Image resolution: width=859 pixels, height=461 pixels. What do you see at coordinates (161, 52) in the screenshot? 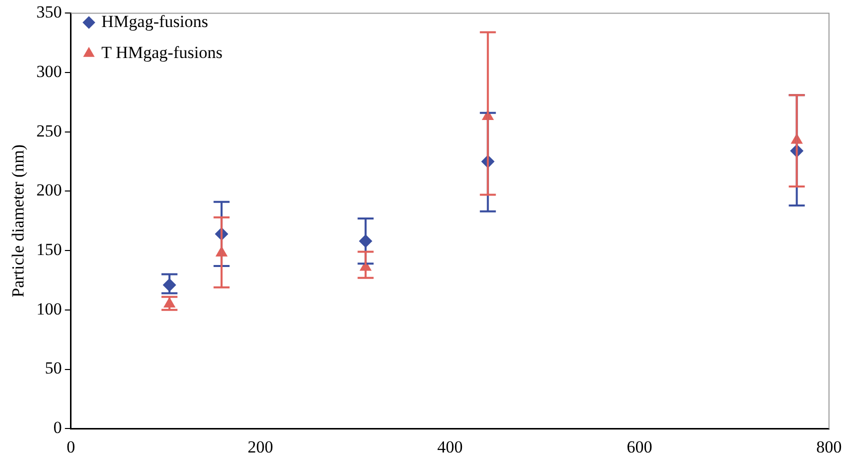
I see `legend-label: T HMgag-fusions` at bounding box center [161, 52].